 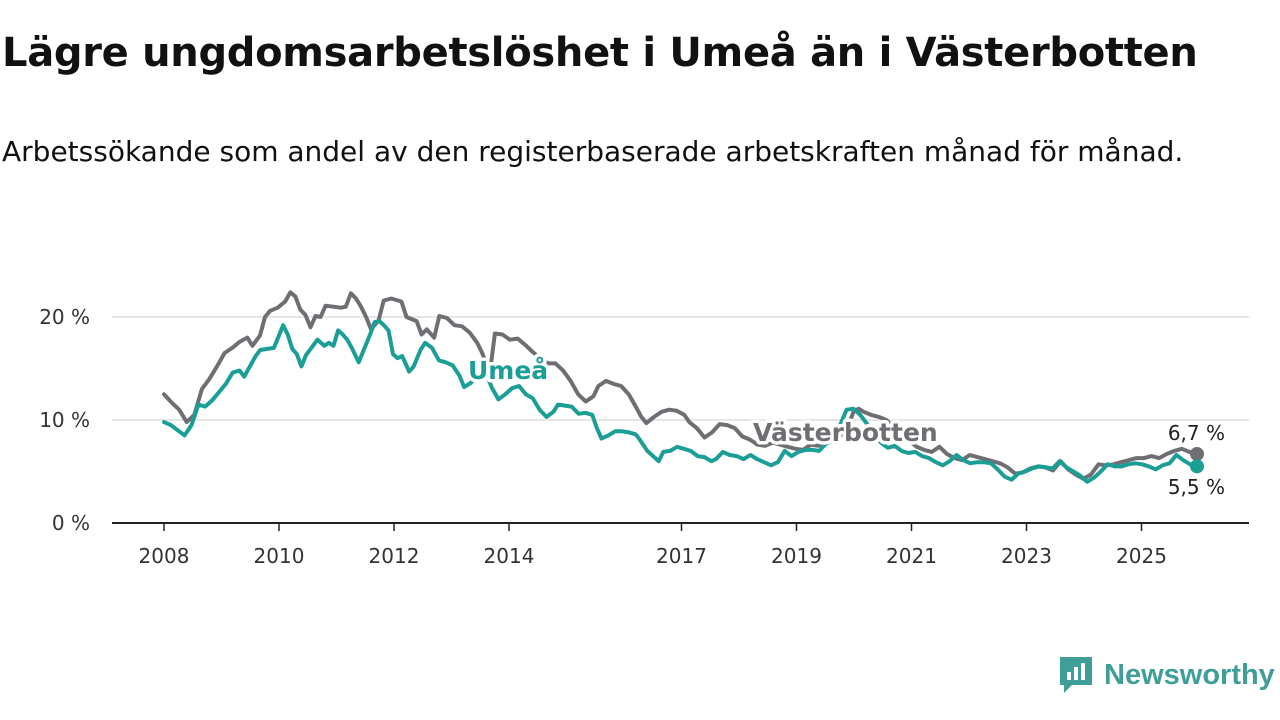 I want to click on vasterbotten-end-label: 6,7 %, so click(x=1196, y=433).